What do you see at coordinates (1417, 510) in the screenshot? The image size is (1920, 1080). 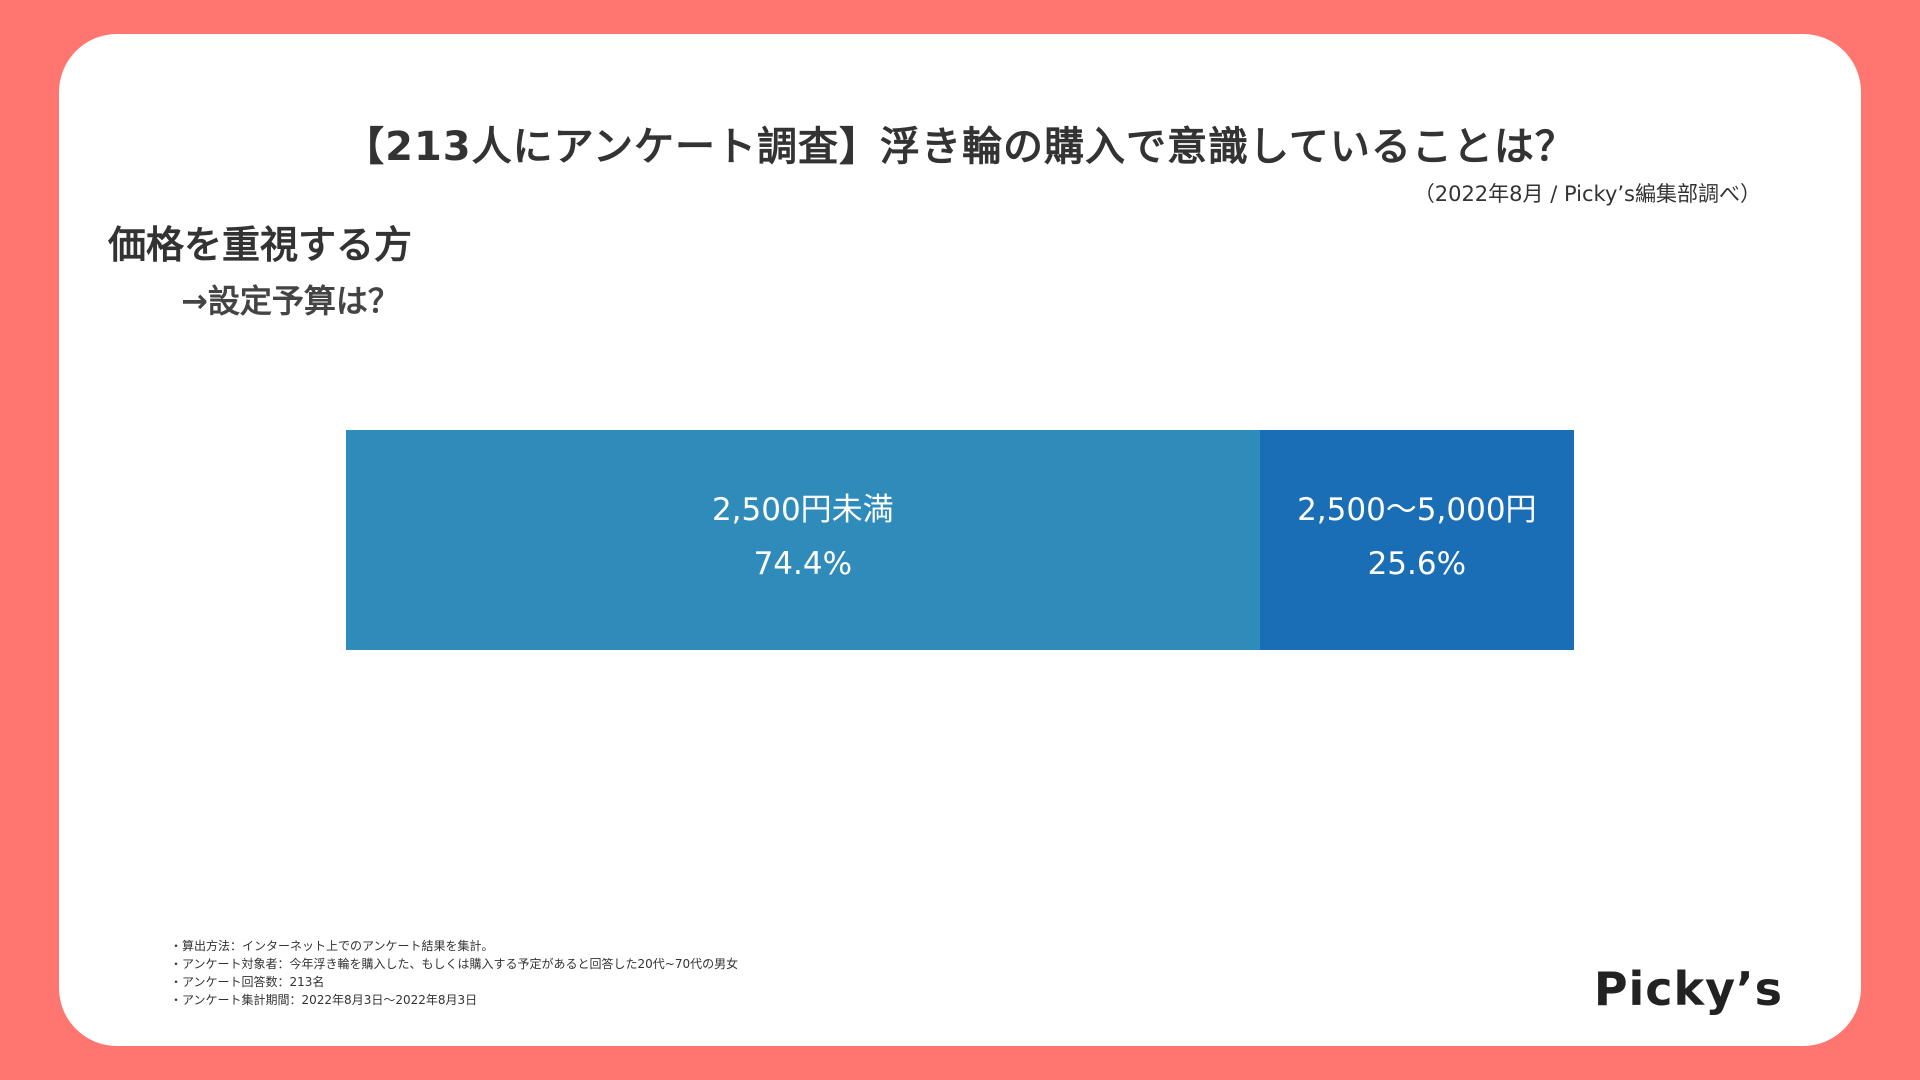 I see `segment-category-label: 2,500〜5,000円` at bounding box center [1417, 510].